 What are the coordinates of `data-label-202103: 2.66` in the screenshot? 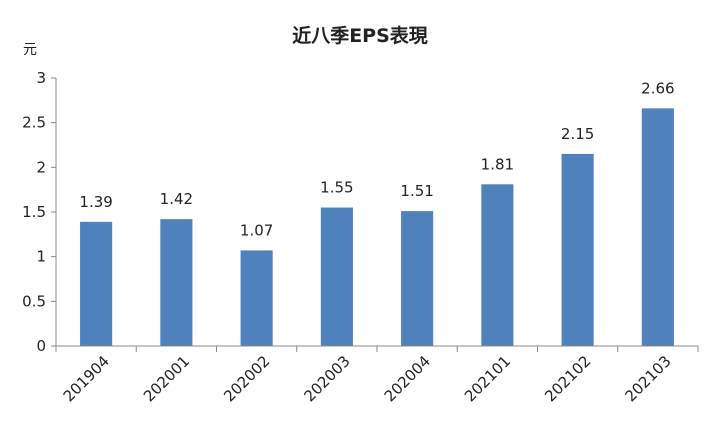 It's located at (657, 88).